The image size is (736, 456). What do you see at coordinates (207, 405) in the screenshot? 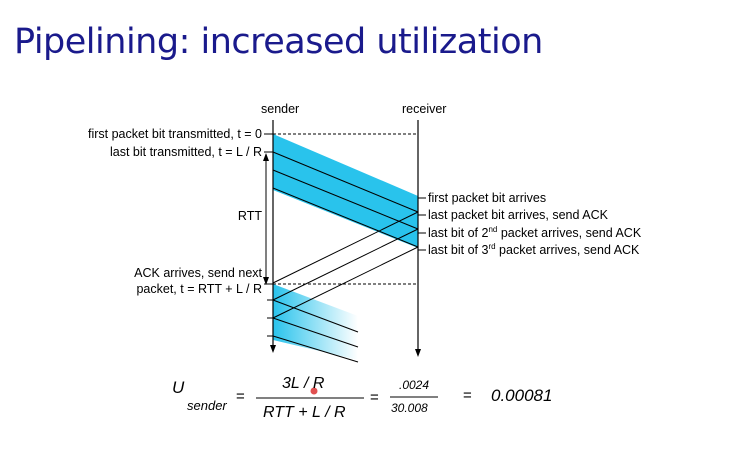
I see `formula-subscript-sender: sender` at bounding box center [207, 405].